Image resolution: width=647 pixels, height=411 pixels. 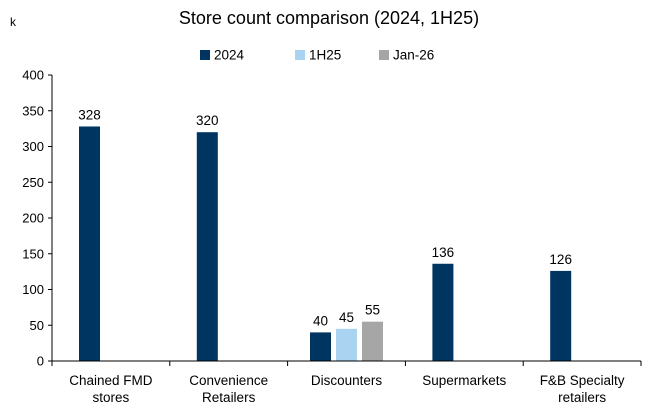 I want to click on legend-label: 2024, so click(x=229, y=55).